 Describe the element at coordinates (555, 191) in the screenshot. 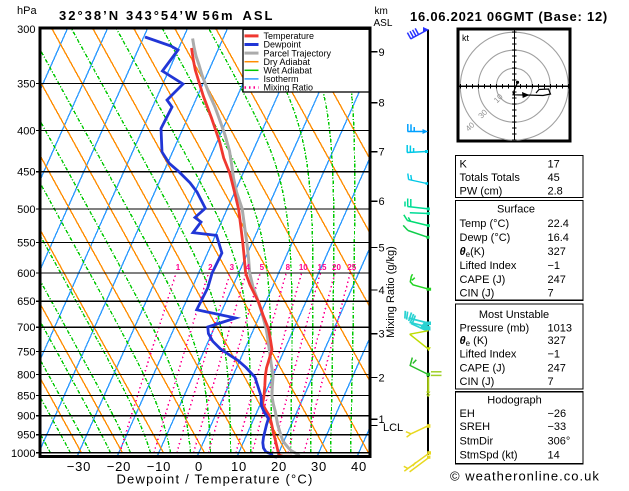

I see `svg-text: 2.8` at that location.